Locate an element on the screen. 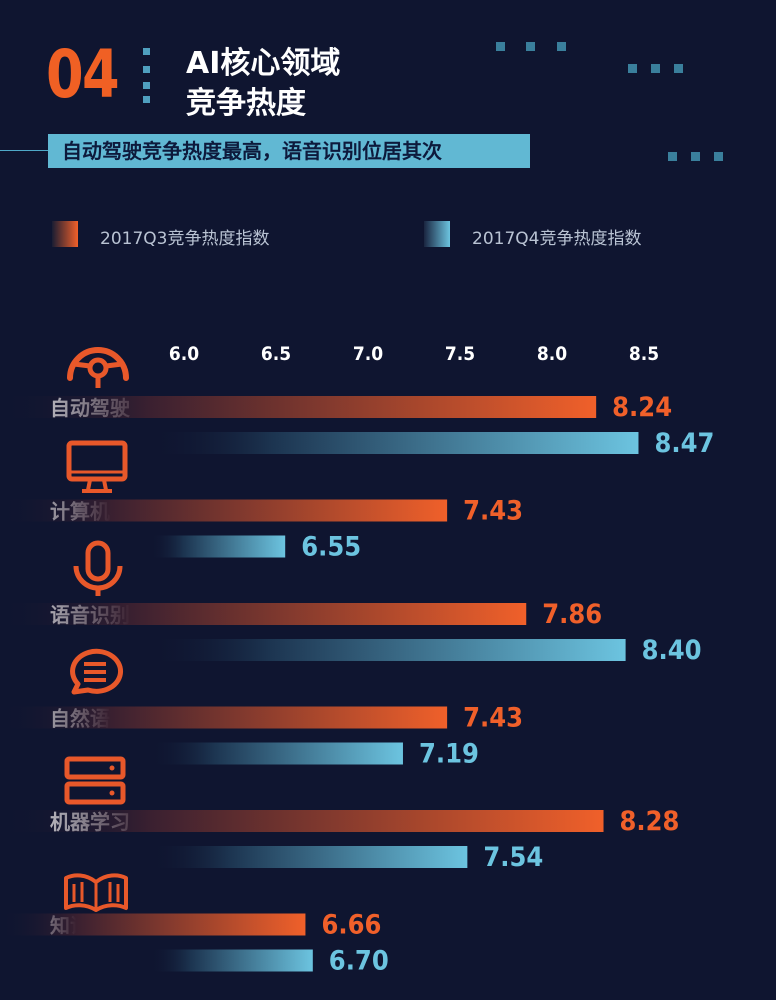 Image resolution: width=776 pixels, height=1000 pixels. x-tick-label: 7.0 is located at coordinates (368, 354).